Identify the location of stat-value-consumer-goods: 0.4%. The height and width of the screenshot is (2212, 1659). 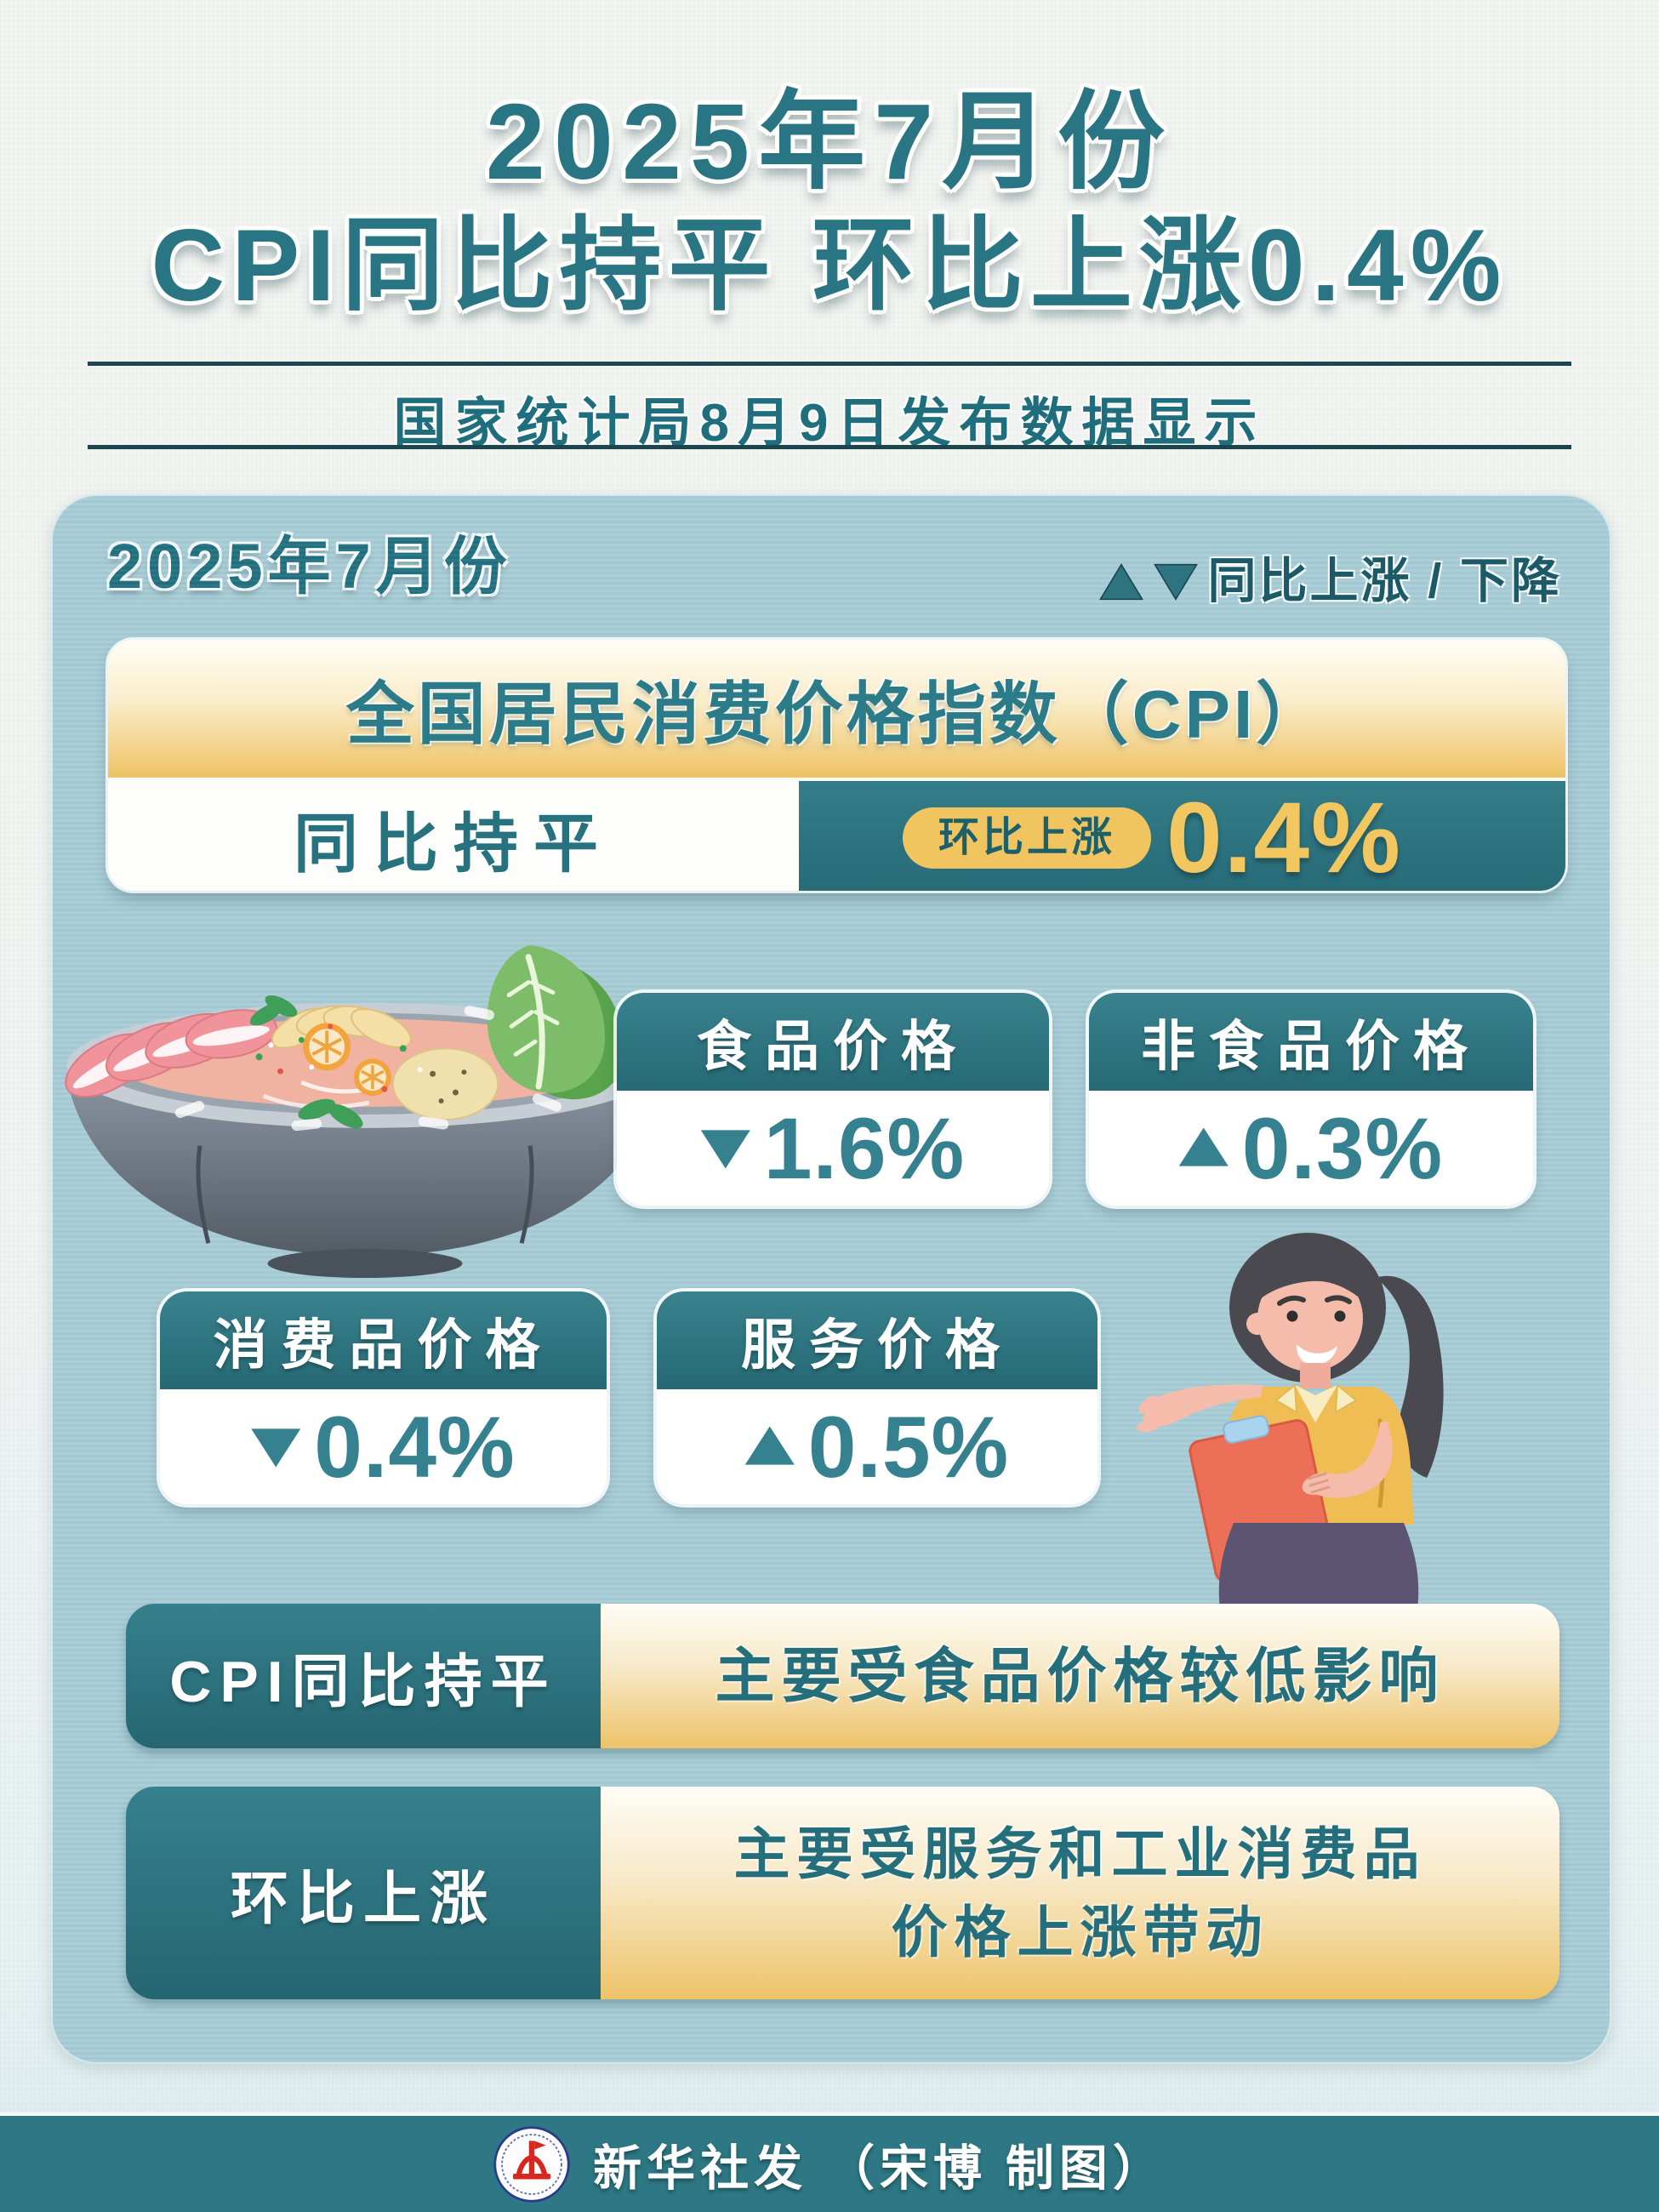
(383, 1446).